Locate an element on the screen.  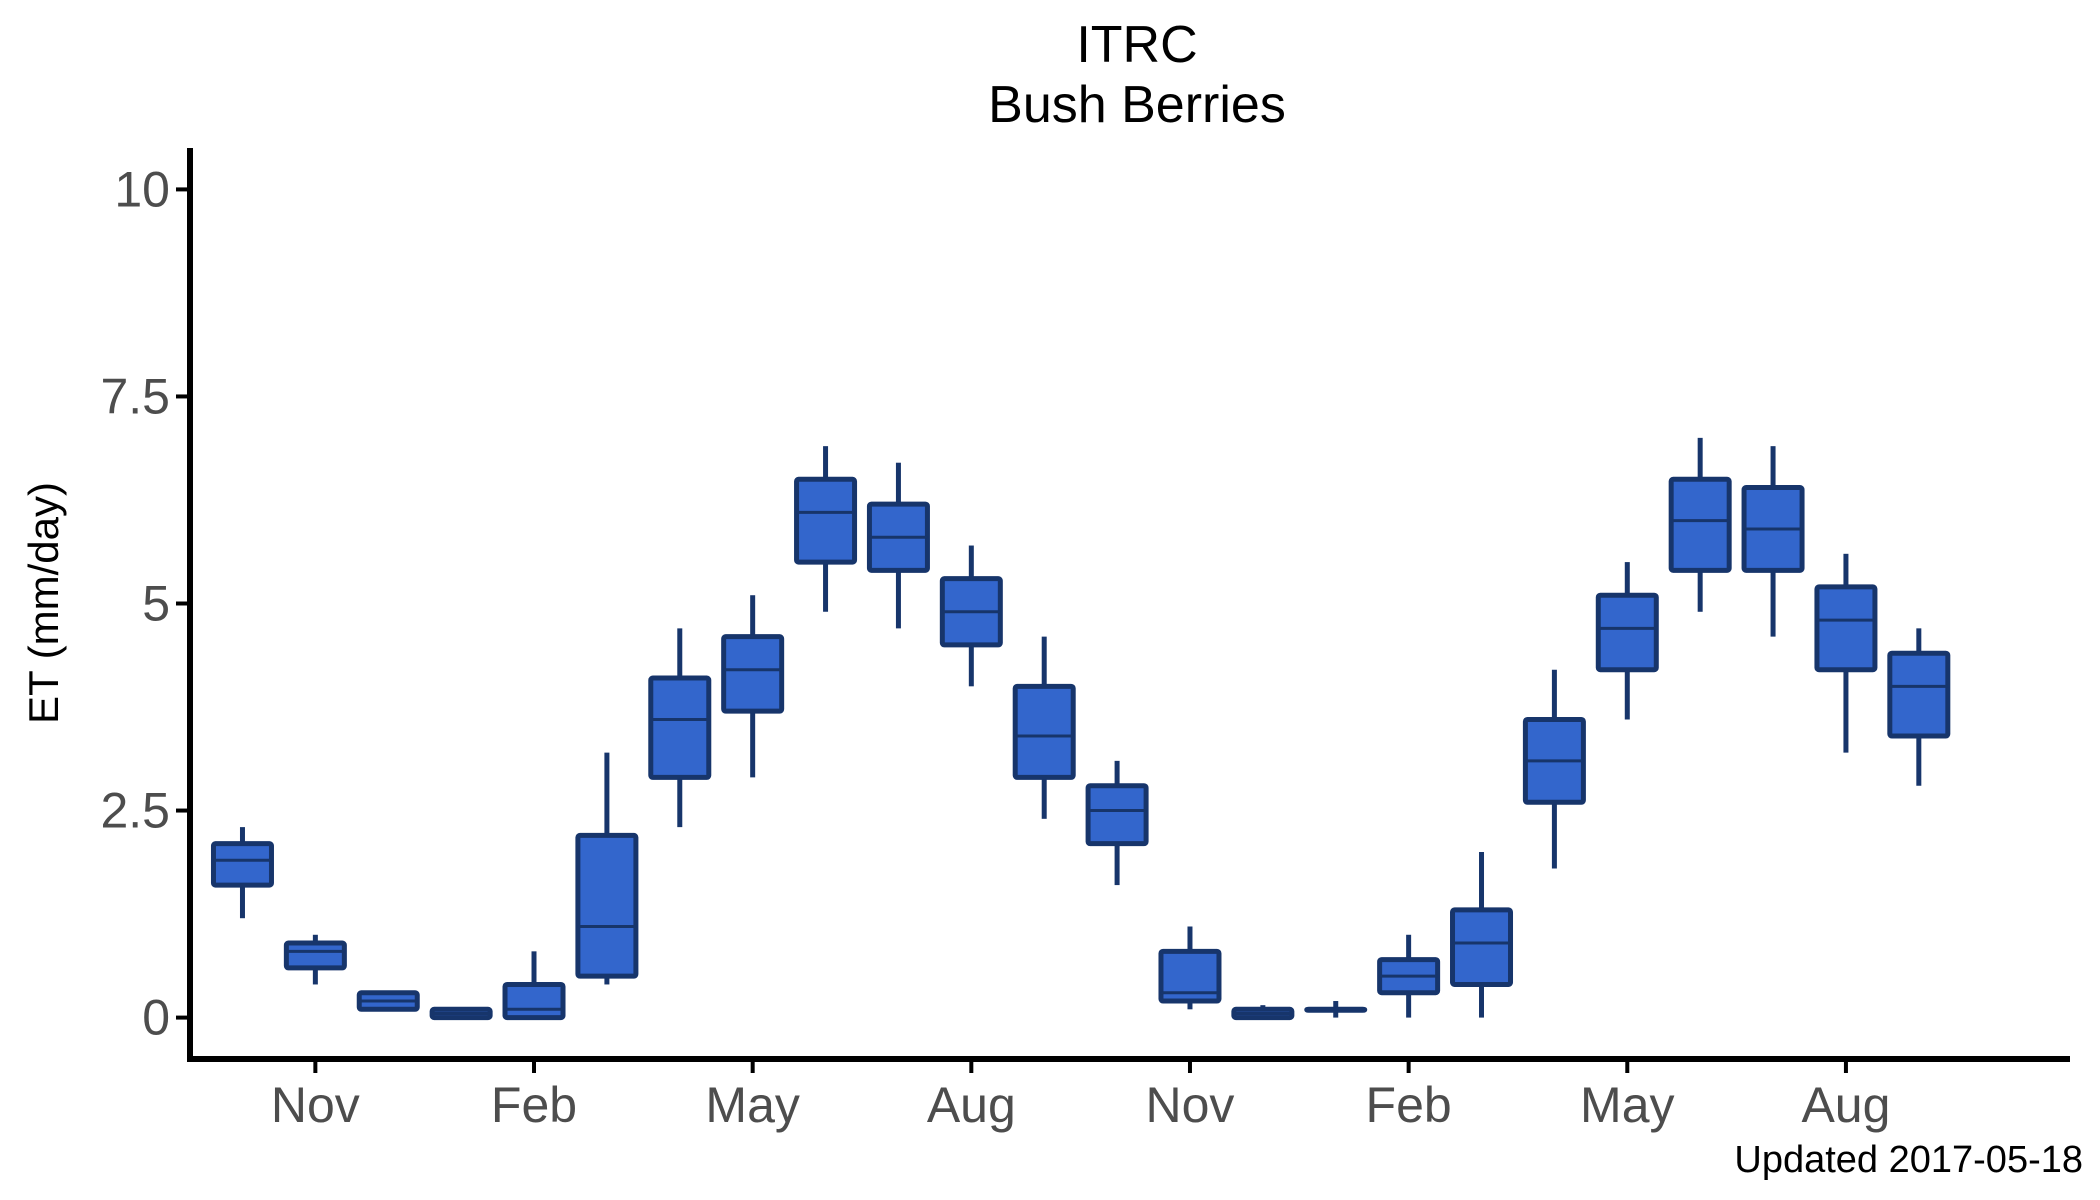
x-axis-ticks: Nov Feb May Aug Nov Feb May Aug is located at coordinates (1080, 1096).